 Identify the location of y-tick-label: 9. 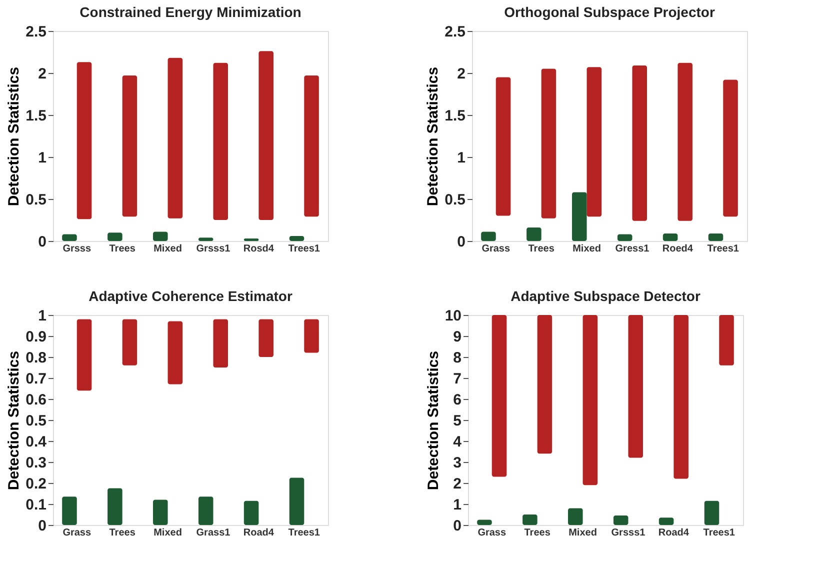
(457, 337).